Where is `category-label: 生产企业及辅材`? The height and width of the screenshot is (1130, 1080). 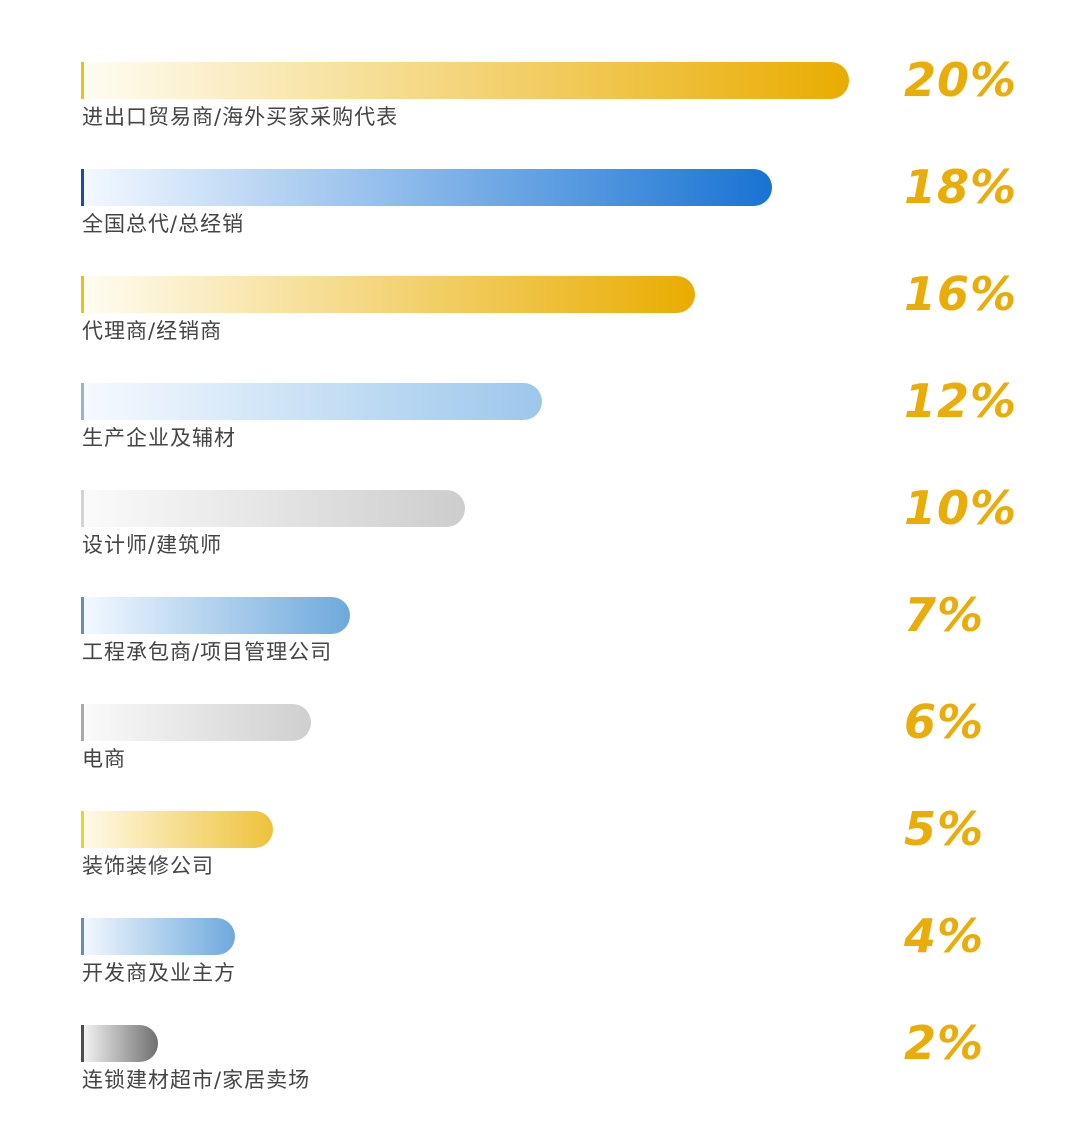 category-label: 生产企业及辅材 is located at coordinates (159, 438).